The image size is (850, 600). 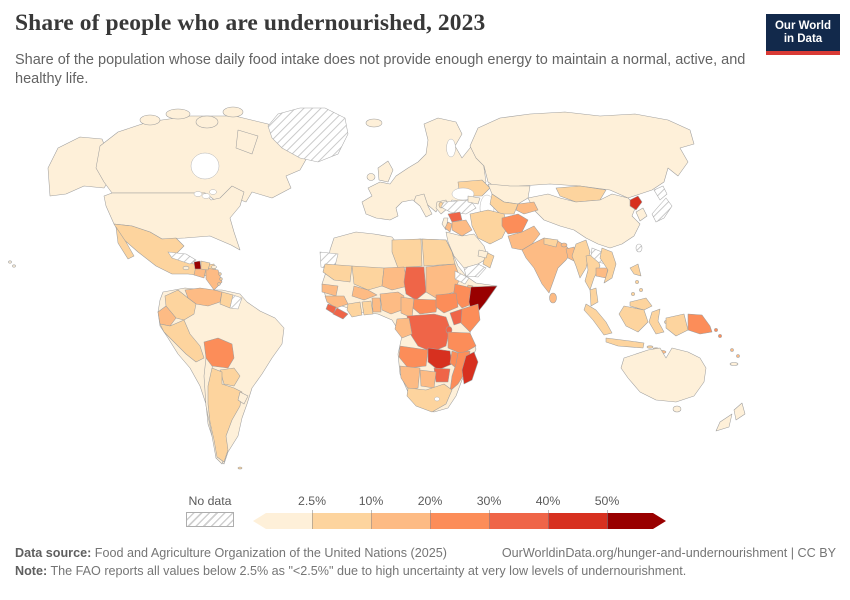 I want to click on map-region-haiti: Haiti: >50%, so click(x=197, y=265).